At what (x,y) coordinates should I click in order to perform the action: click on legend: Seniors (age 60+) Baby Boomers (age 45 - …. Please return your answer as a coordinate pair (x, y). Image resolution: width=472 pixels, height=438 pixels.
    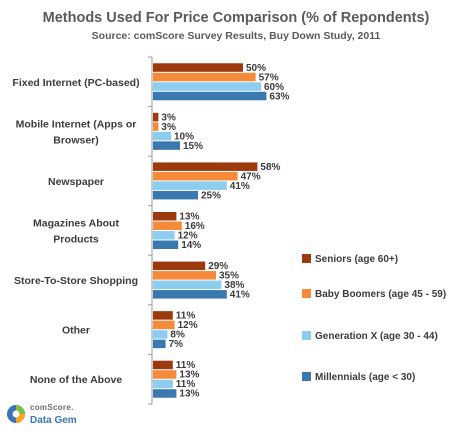
    Looking at the image, I should click on (374, 318).